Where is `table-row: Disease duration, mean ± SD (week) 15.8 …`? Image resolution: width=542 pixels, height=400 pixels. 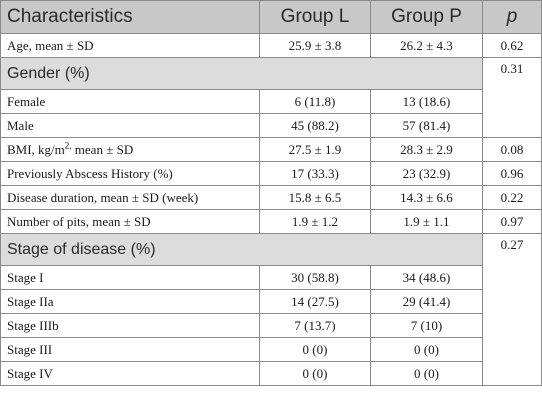 table-row: Disease duration, mean ± SD (week) 15.8 … is located at coordinates (271, 197).